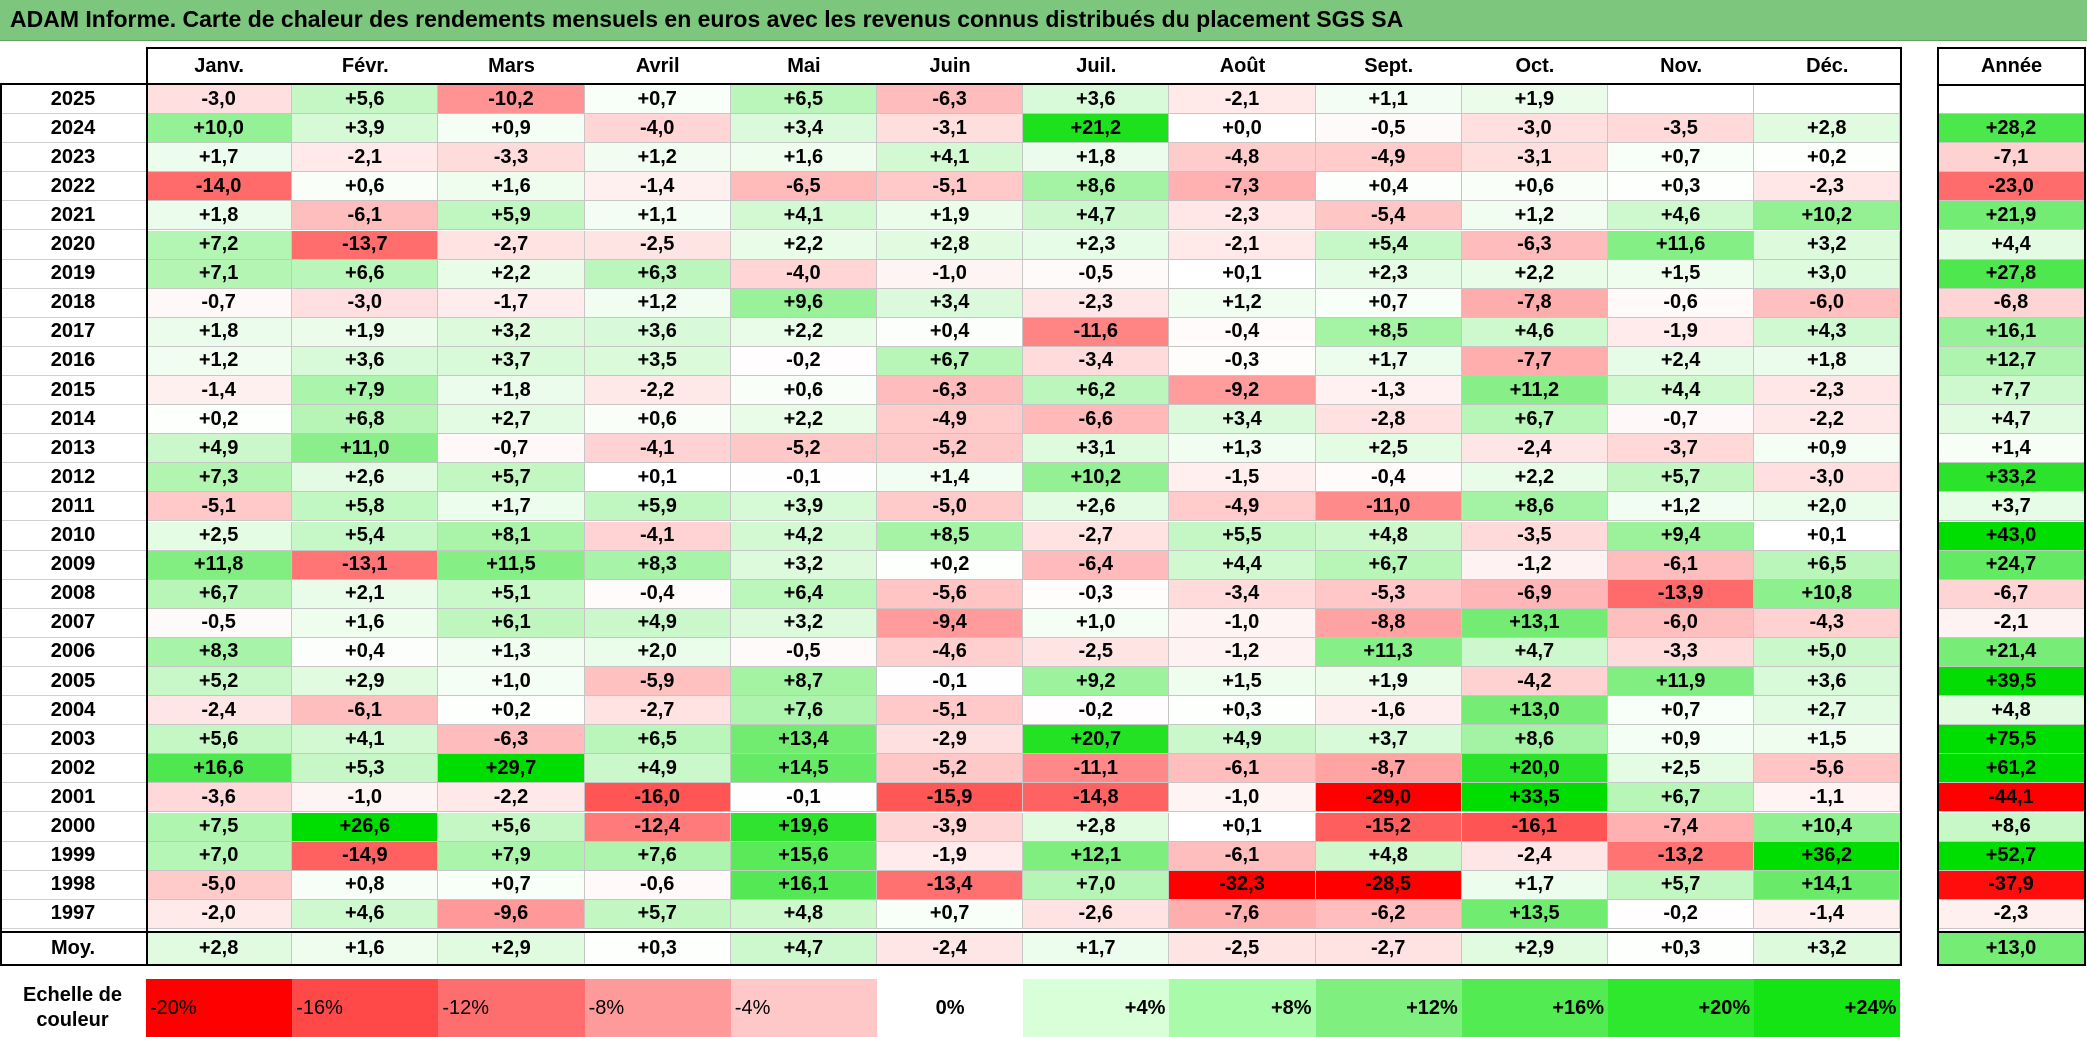  What do you see at coordinates (219, 391) in the screenshot?
I see `heatmap-cell: -1,4` at bounding box center [219, 391].